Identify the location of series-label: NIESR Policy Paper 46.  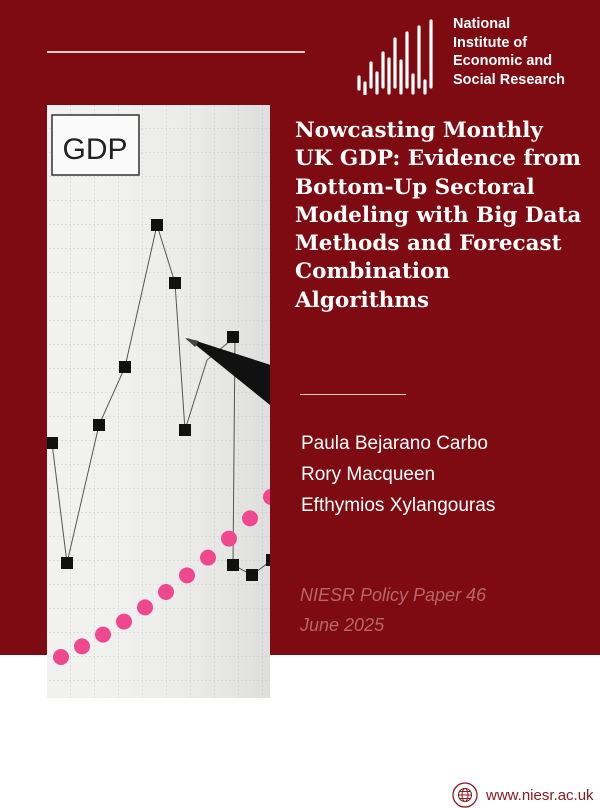
(393, 595).